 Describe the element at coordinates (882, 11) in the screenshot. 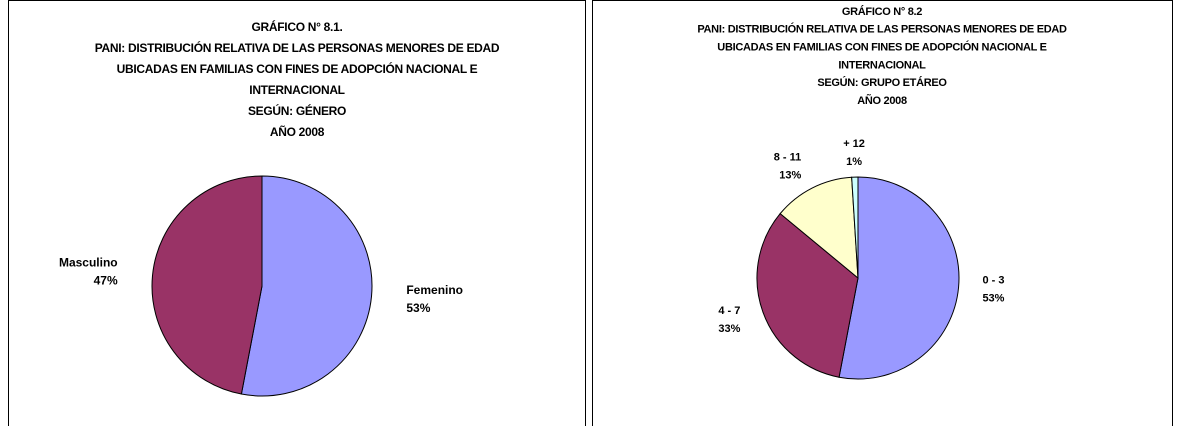

I see `chart-title: GRÁFICO N° 8.2` at that location.